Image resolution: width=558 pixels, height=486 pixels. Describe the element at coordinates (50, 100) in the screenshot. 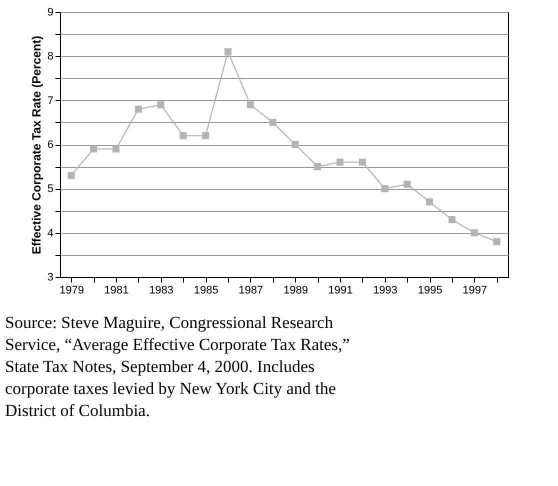

I see `y-tick-label: 7` at that location.